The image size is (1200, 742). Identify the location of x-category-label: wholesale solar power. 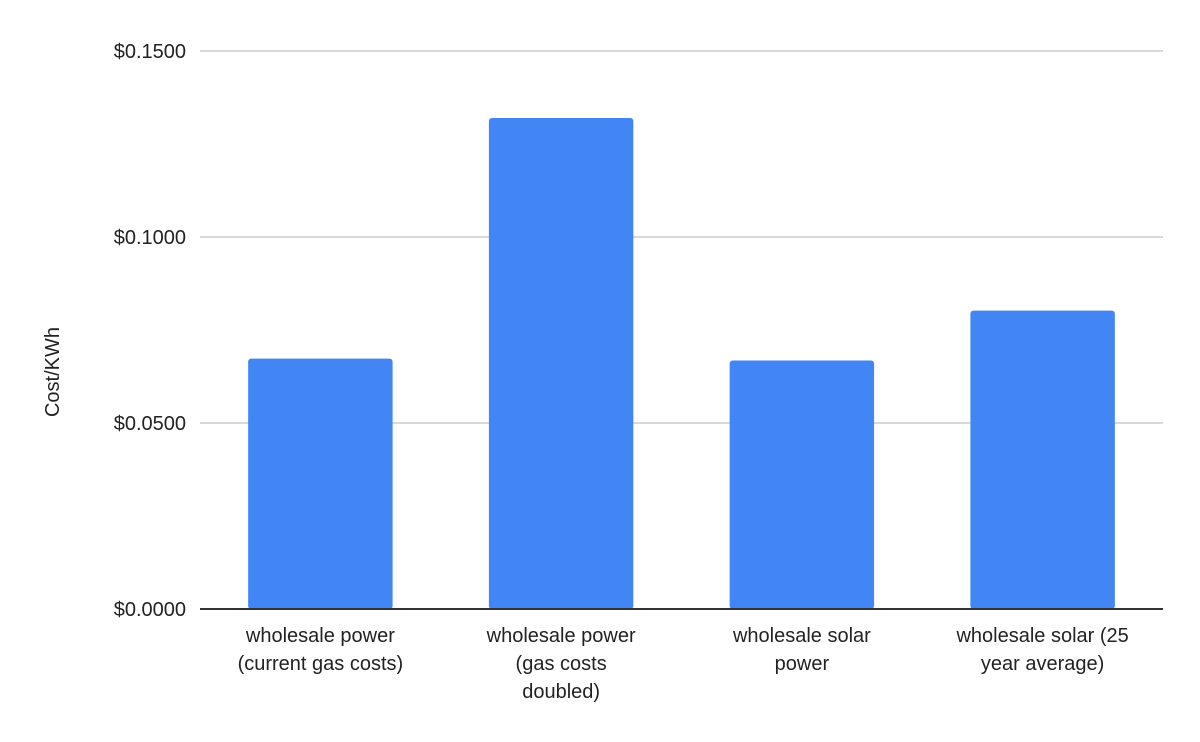
(801, 650).